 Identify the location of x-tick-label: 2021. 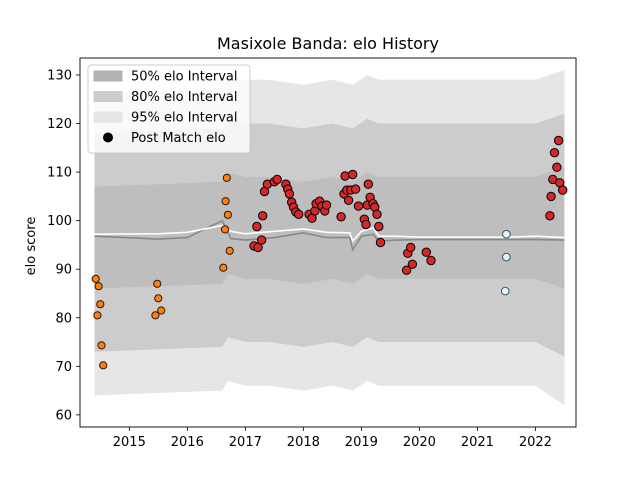
(477, 442).